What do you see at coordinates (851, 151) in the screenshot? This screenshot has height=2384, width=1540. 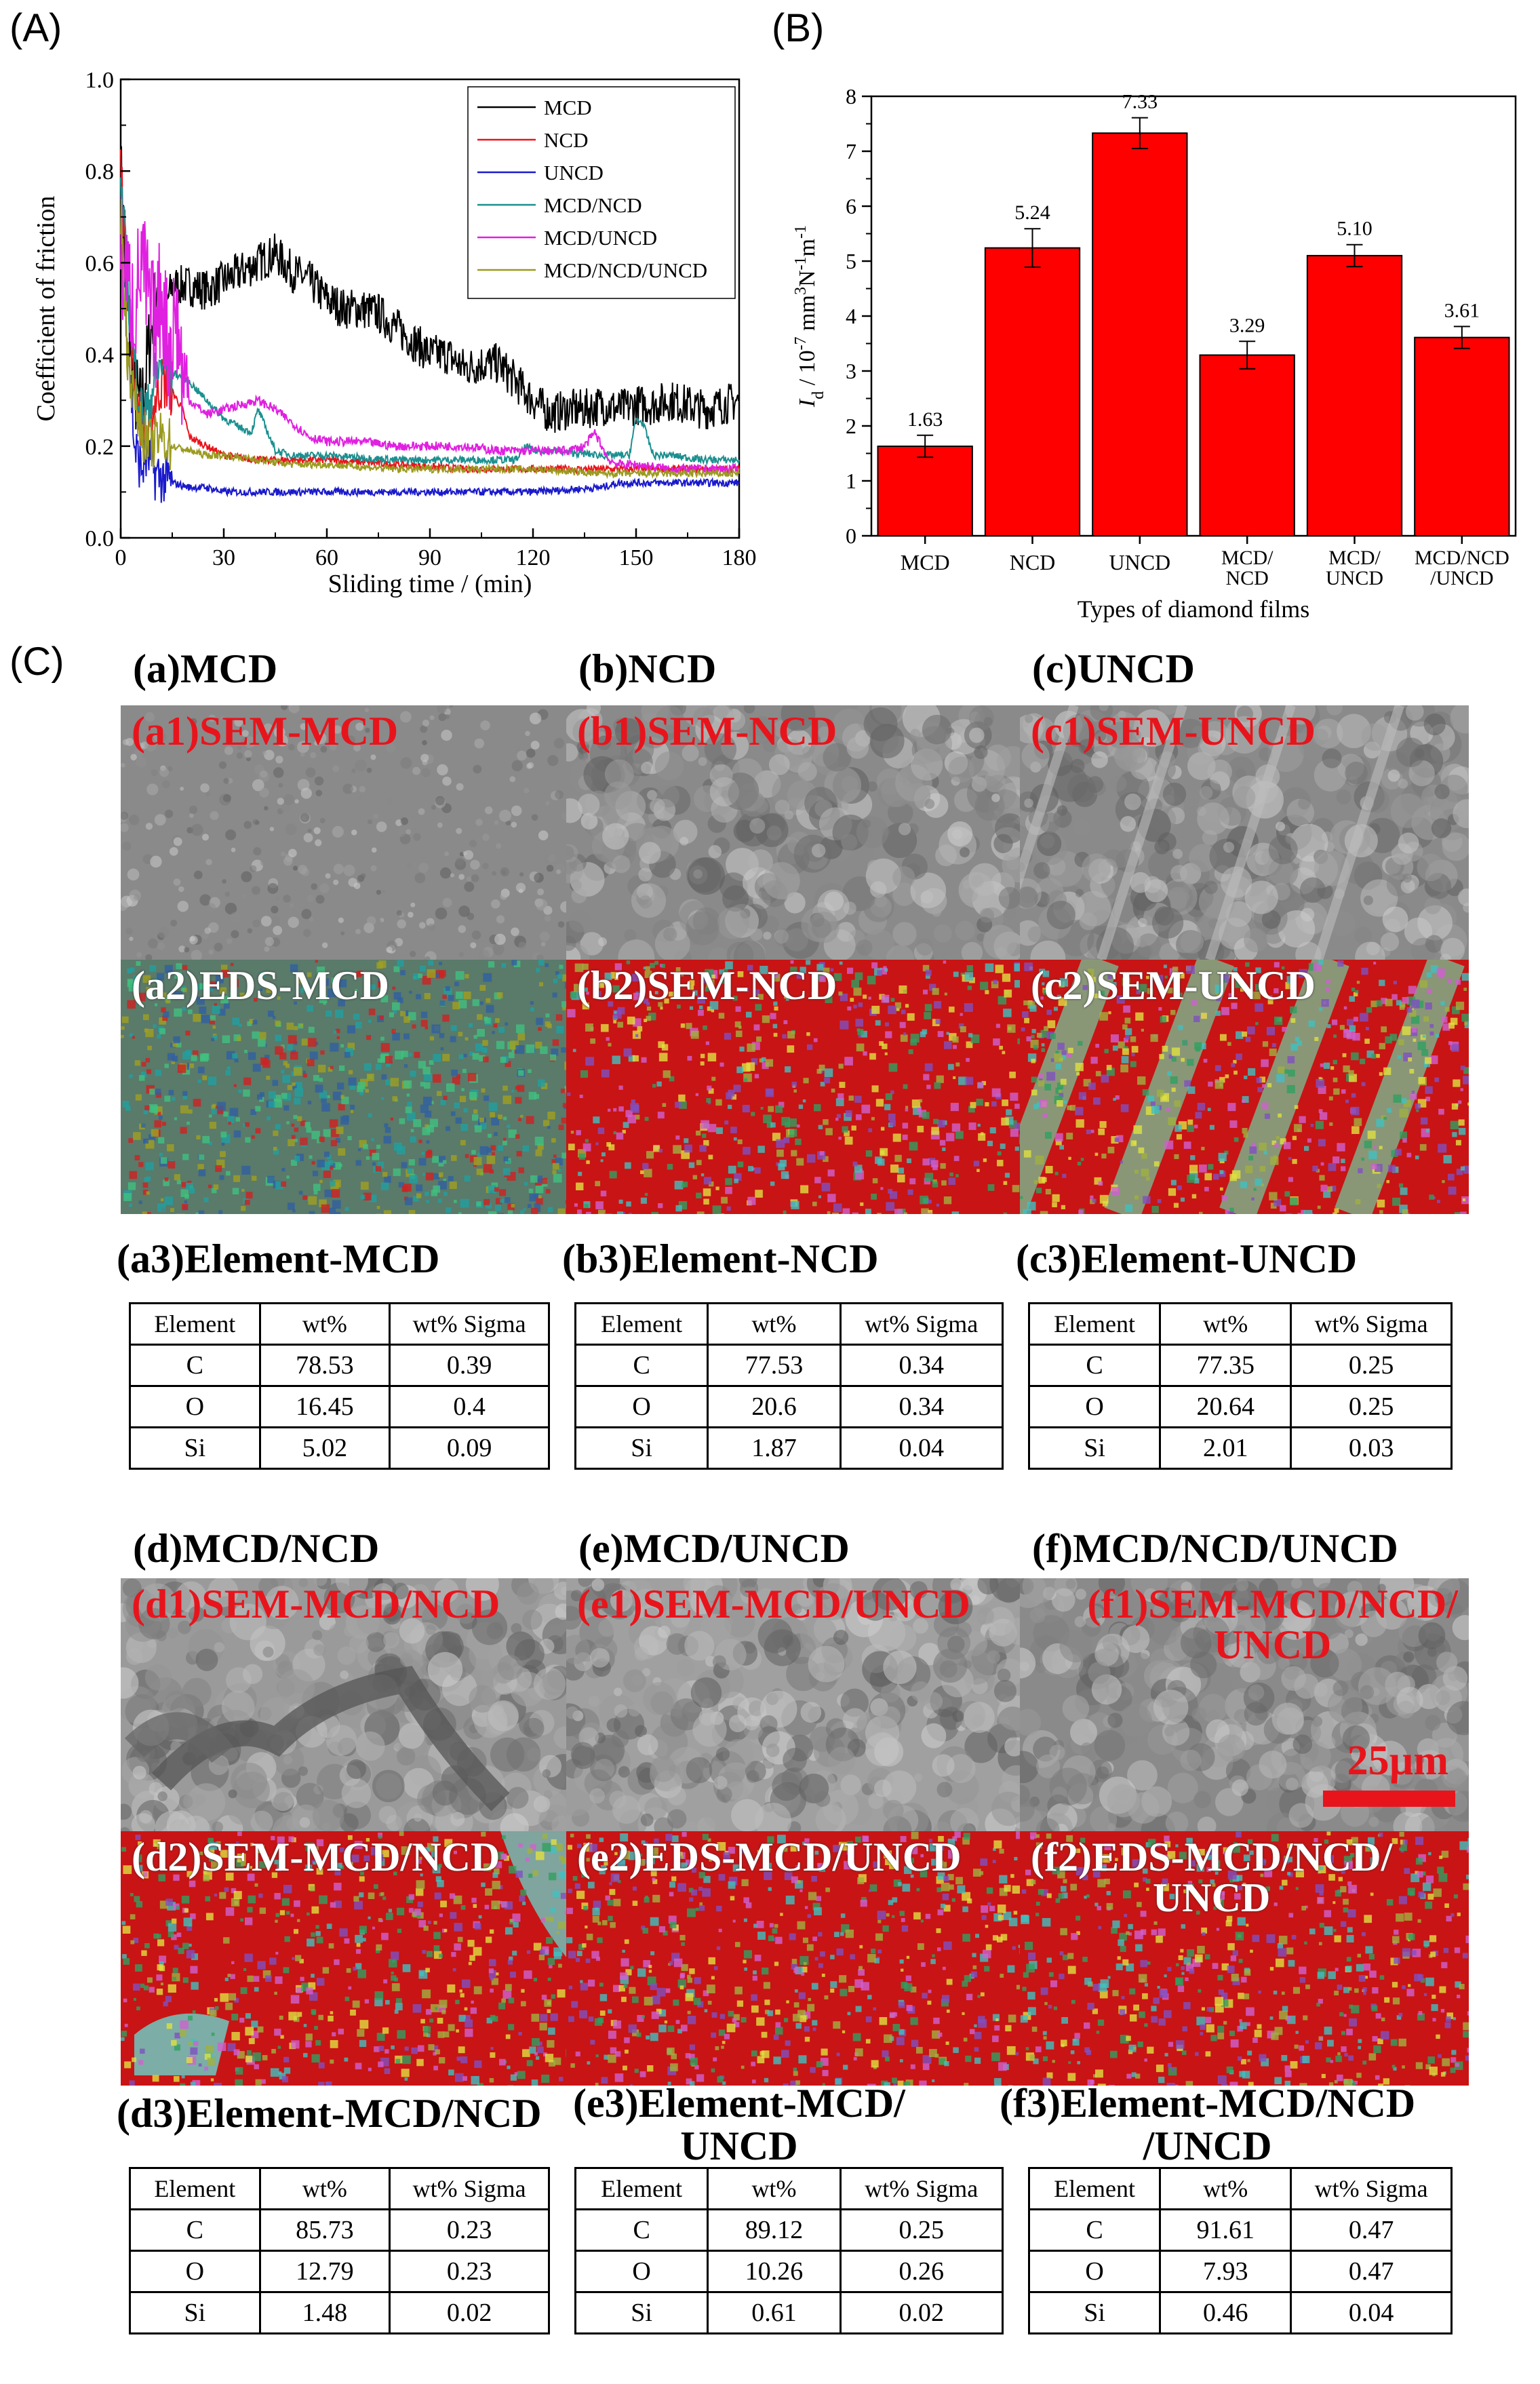 I see `y-tick-label: 7` at bounding box center [851, 151].